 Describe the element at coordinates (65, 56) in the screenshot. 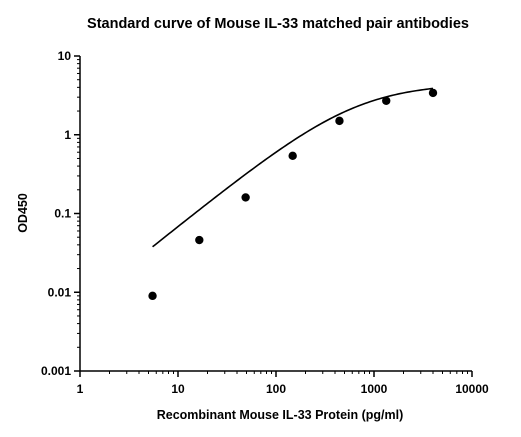

I see `y-tick-label: 10` at that location.